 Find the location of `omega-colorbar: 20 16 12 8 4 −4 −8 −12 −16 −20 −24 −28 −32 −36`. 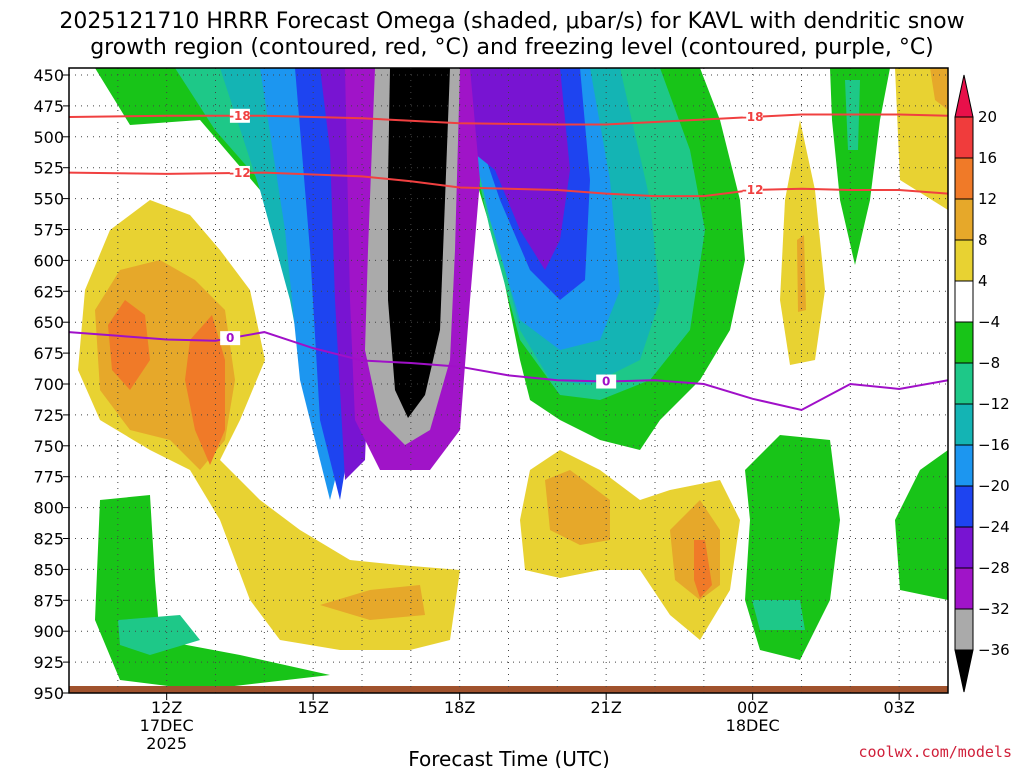

omega-colorbar: 20 16 12 8 4 −4 −8 −12 −16 −20 −24 −28 −32 −36 is located at coordinates (982, 383).